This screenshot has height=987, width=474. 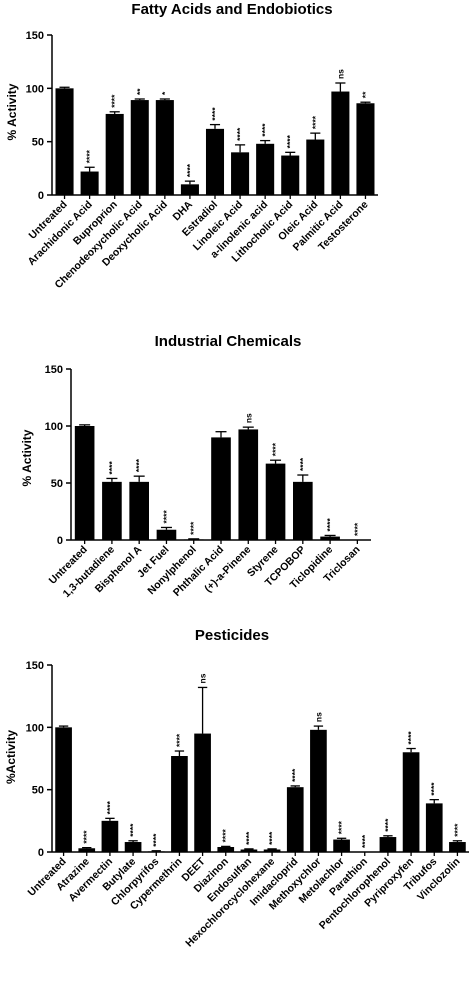 I want to click on panel-title: Industrial Chemicals, so click(x=228, y=341).